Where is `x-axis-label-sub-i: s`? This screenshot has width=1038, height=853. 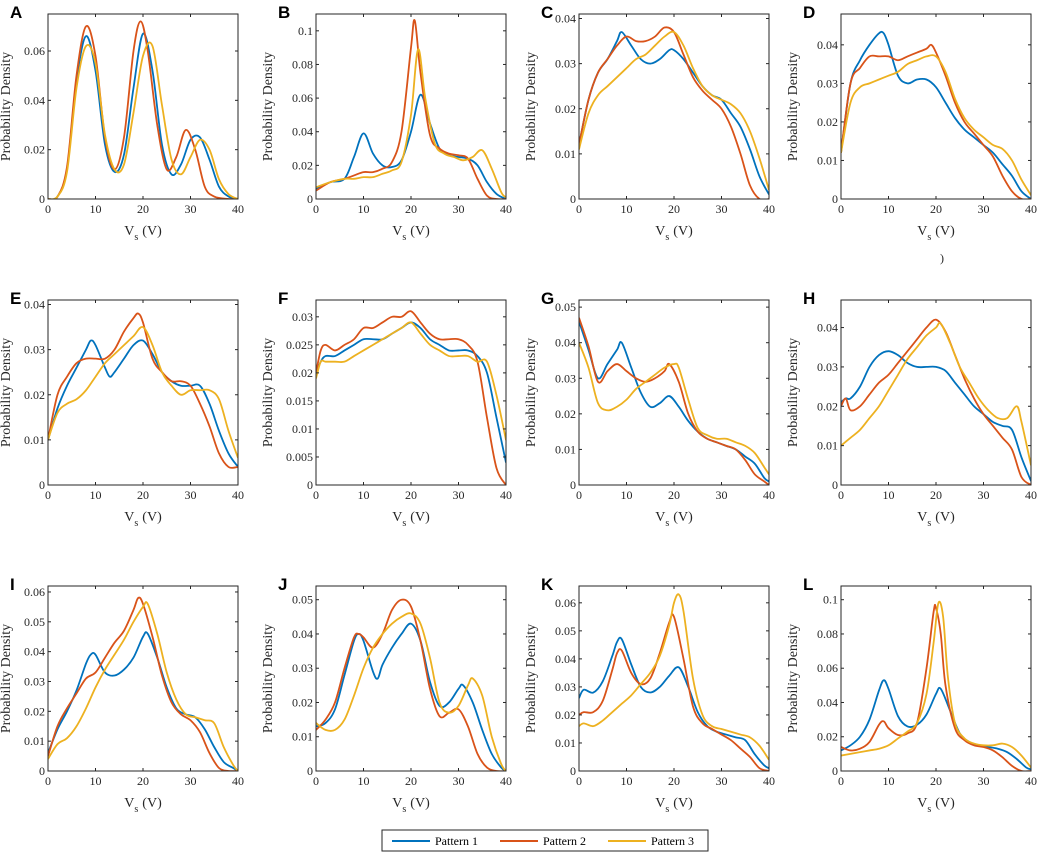
x-axis-label-sub-i: s is located at coordinates (136, 809).